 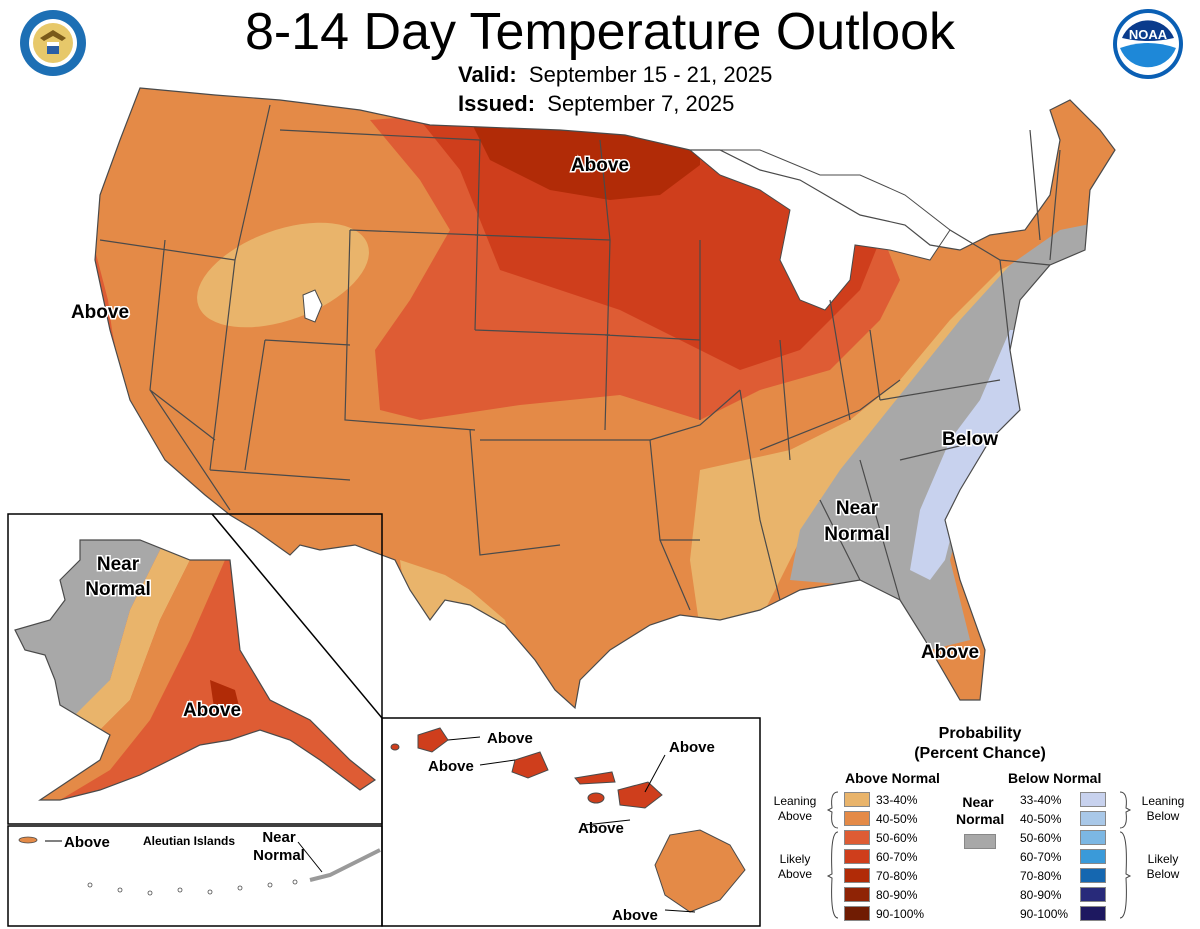 I want to click on hawaii-niihau, so click(x=395, y=747).